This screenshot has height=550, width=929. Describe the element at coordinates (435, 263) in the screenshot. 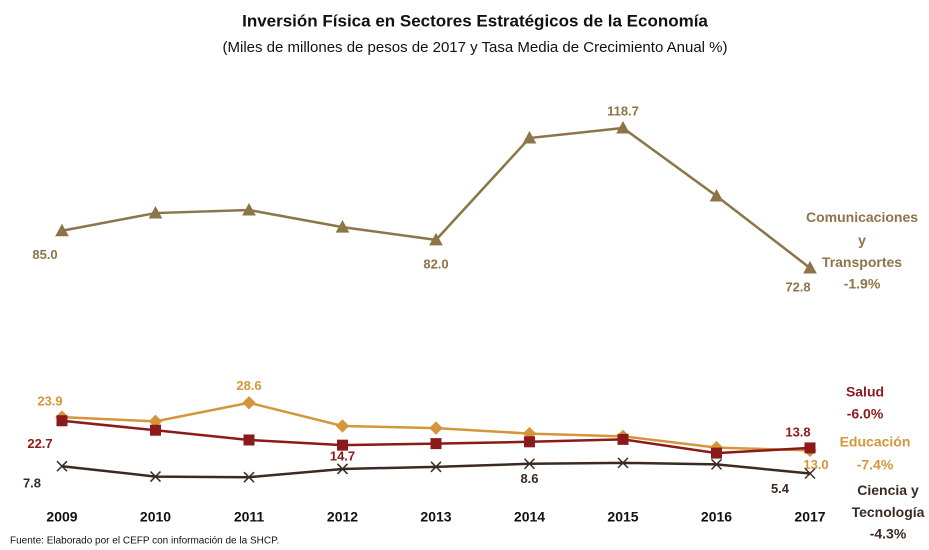

I see `data-label: 82.0` at that location.